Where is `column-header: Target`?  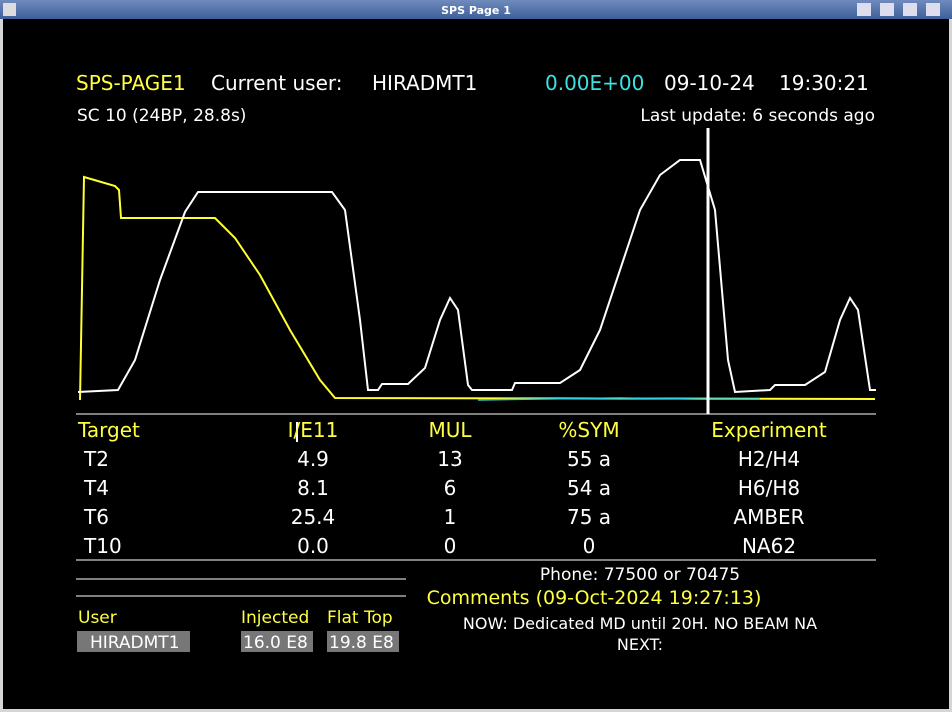 column-header: Target is located at coordinates (108, 430).